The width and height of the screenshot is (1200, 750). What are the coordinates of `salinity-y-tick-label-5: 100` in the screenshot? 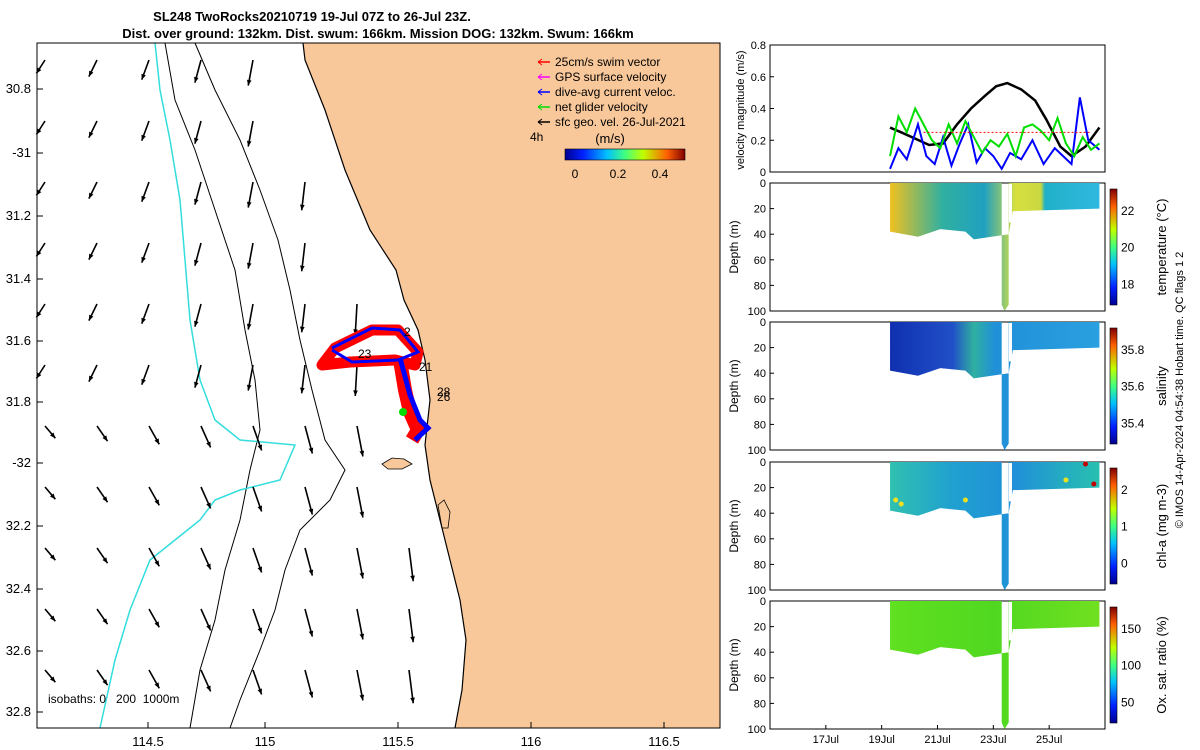 It's located at (757, 451).